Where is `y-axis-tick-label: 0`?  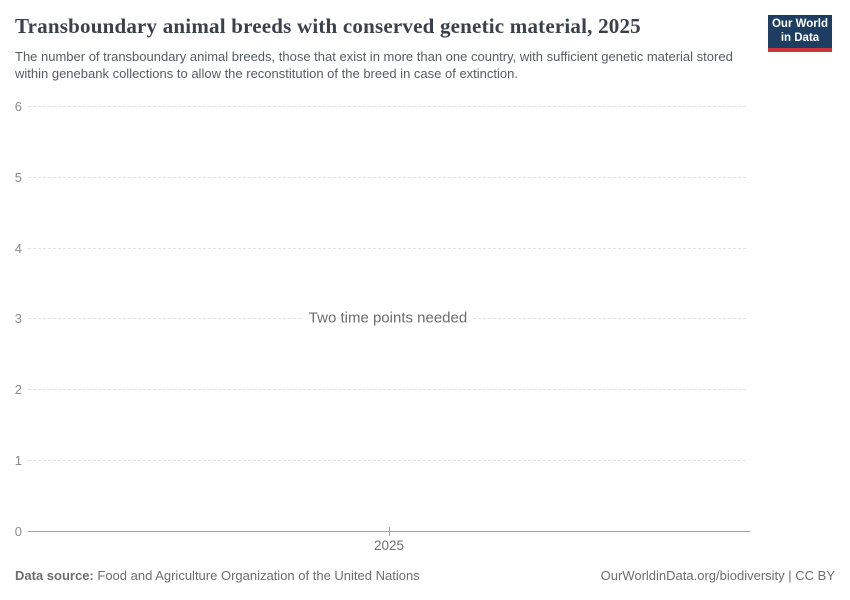 y-axis-tick-label: 0 is located at coordinates (18, 531).